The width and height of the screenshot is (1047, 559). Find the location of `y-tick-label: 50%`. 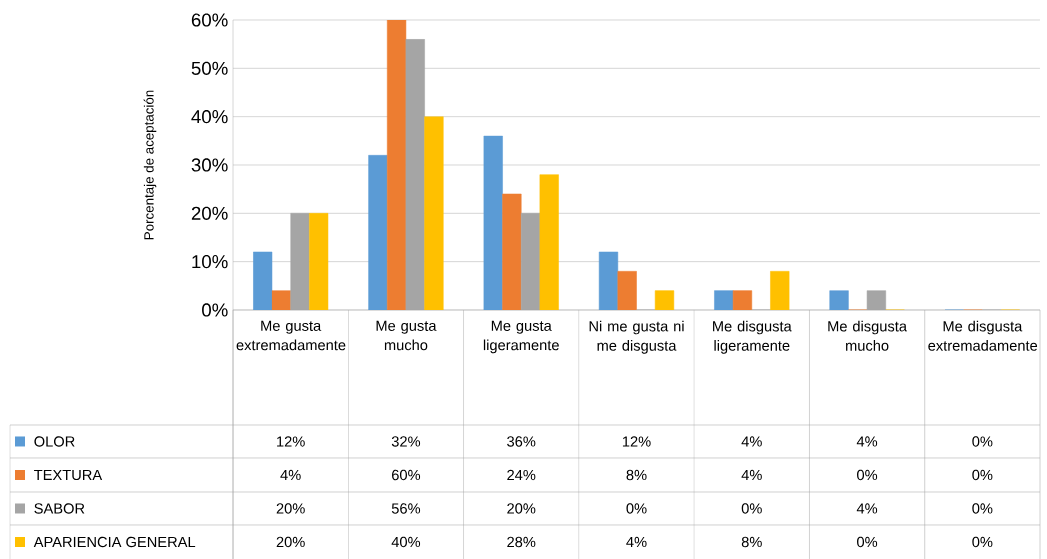

y-tick-label: 50% is located at coordinates (209, 68).